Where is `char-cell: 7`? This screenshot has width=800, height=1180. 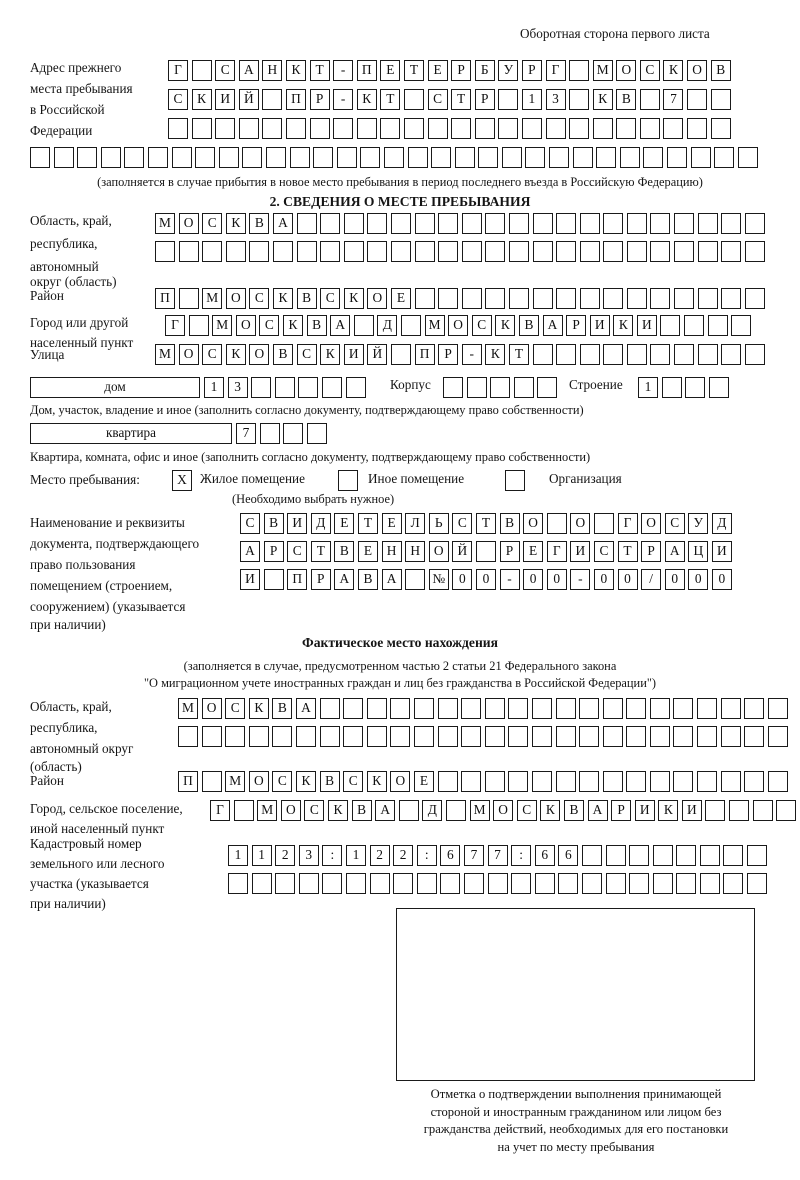 char-cell: 7 is located at coordinates (497, 855).